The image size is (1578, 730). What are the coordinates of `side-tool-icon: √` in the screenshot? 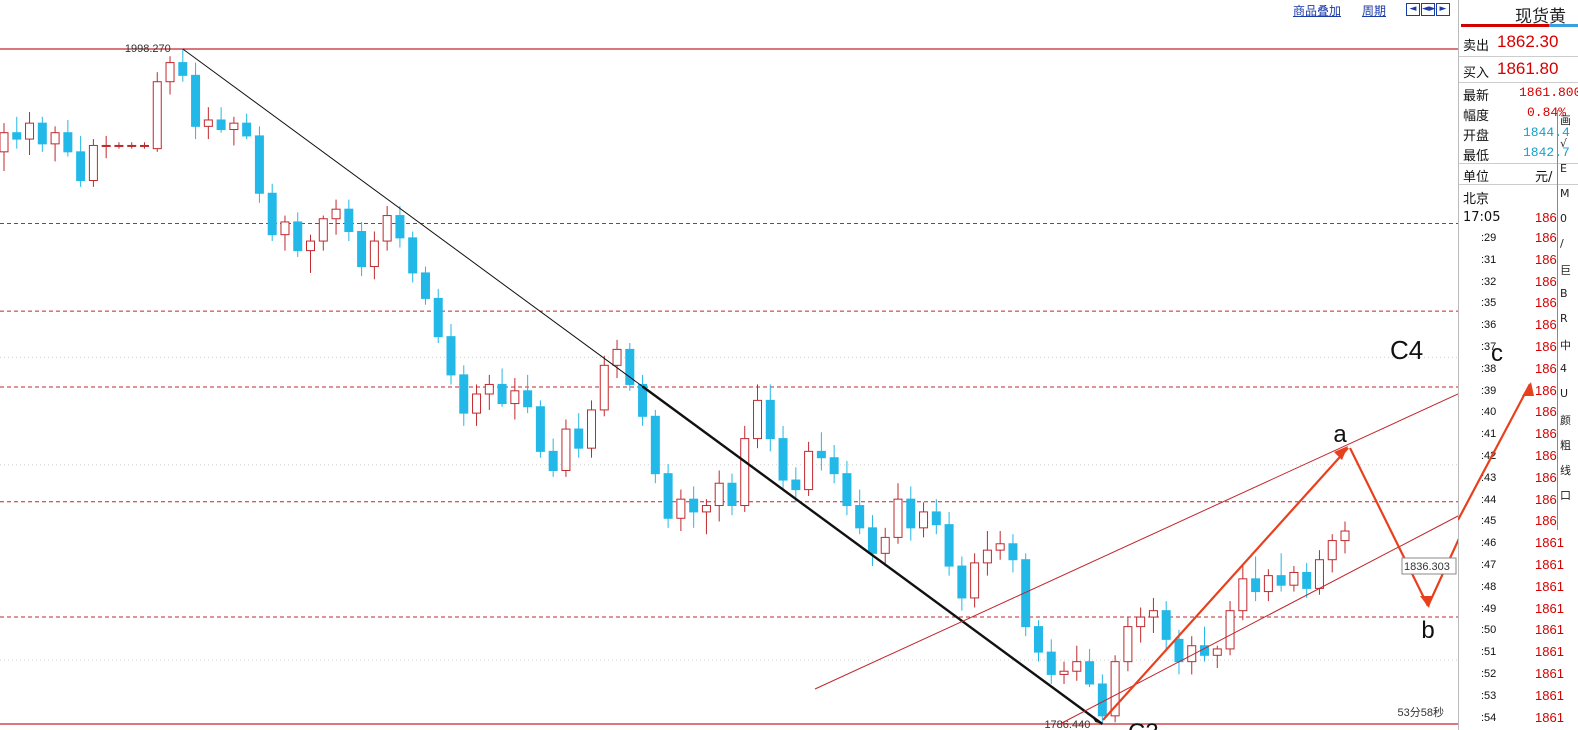 It's located at (1564, 143).